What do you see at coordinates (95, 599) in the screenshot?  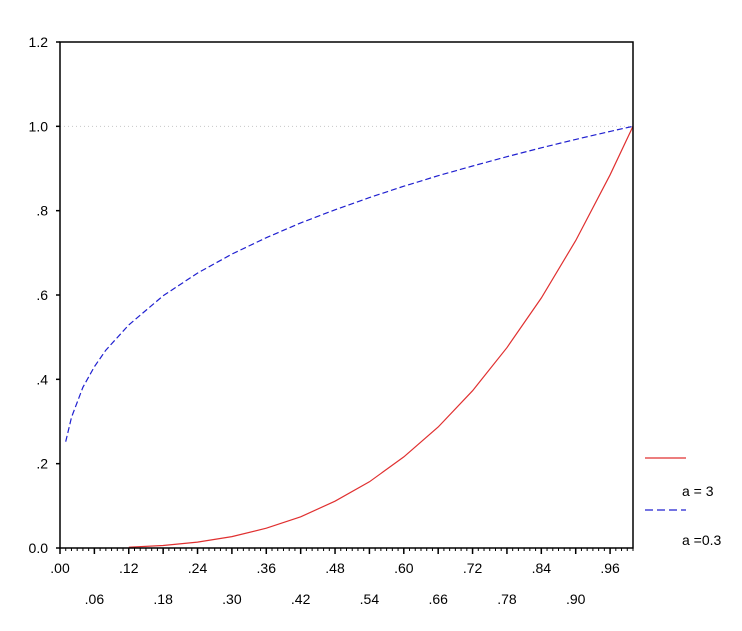 I see `x-tick-label: .06` at bounding box center [95, 599].